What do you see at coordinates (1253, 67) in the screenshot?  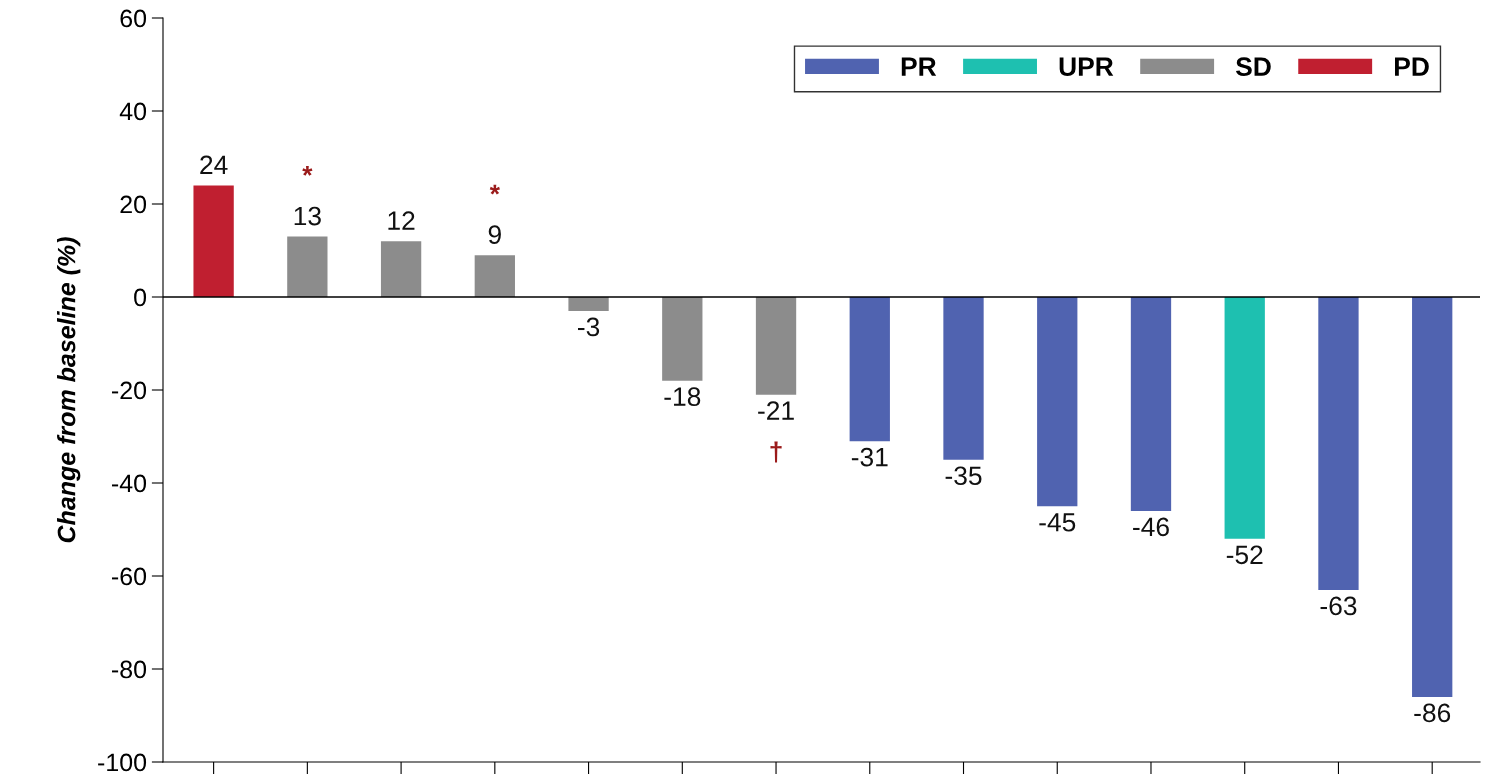 I see `legend-label: SD` at bounding box center [1253, 67].